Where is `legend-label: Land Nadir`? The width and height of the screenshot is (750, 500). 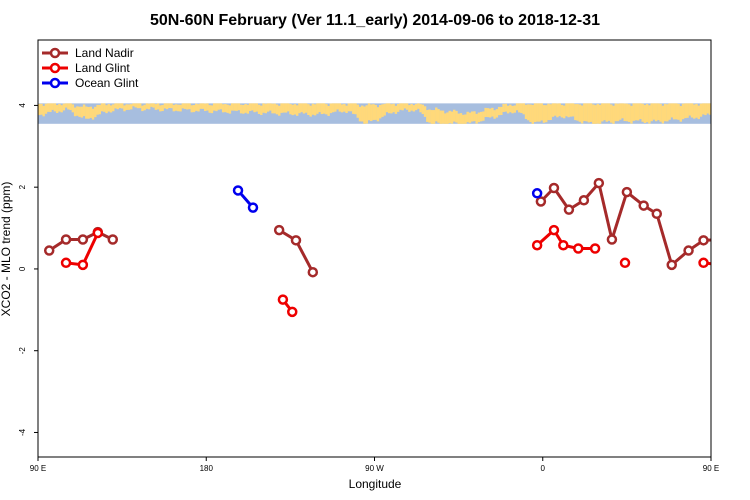 legend-label: Land Nadir is located at coordinates (104, 53).